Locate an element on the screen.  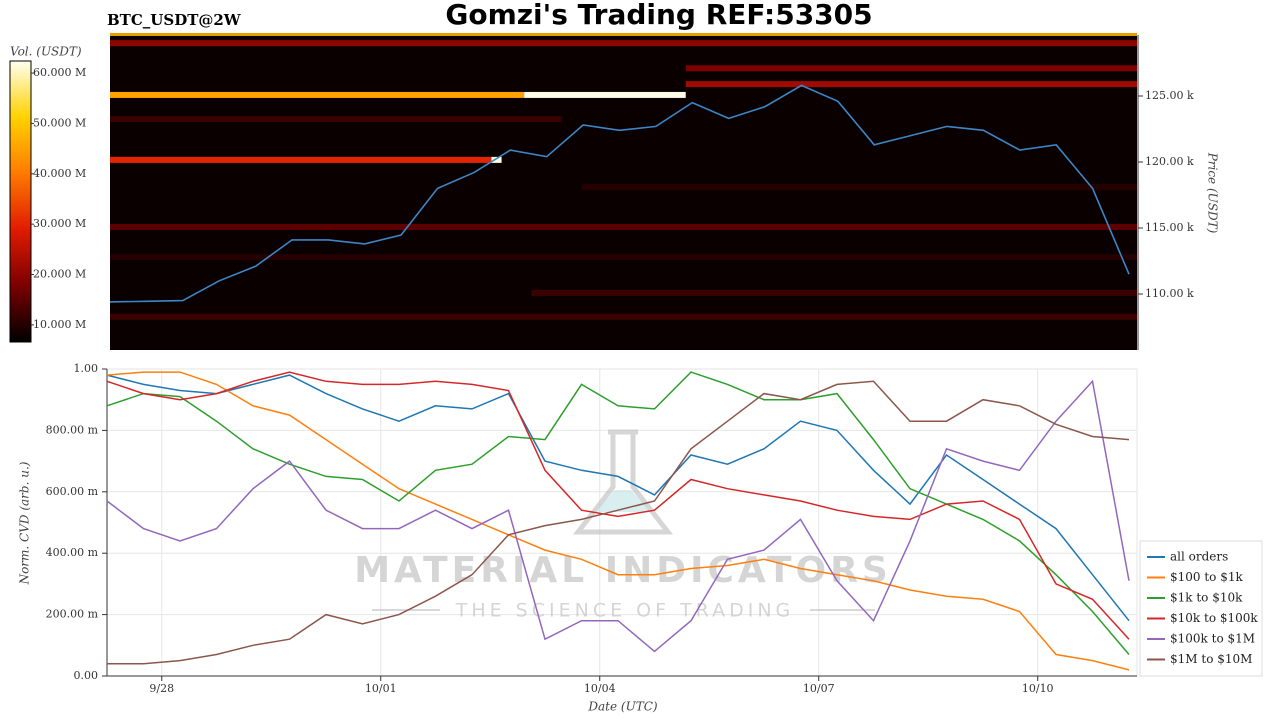
y-tick-label: 1.00 is located at coordinates (86, 368).